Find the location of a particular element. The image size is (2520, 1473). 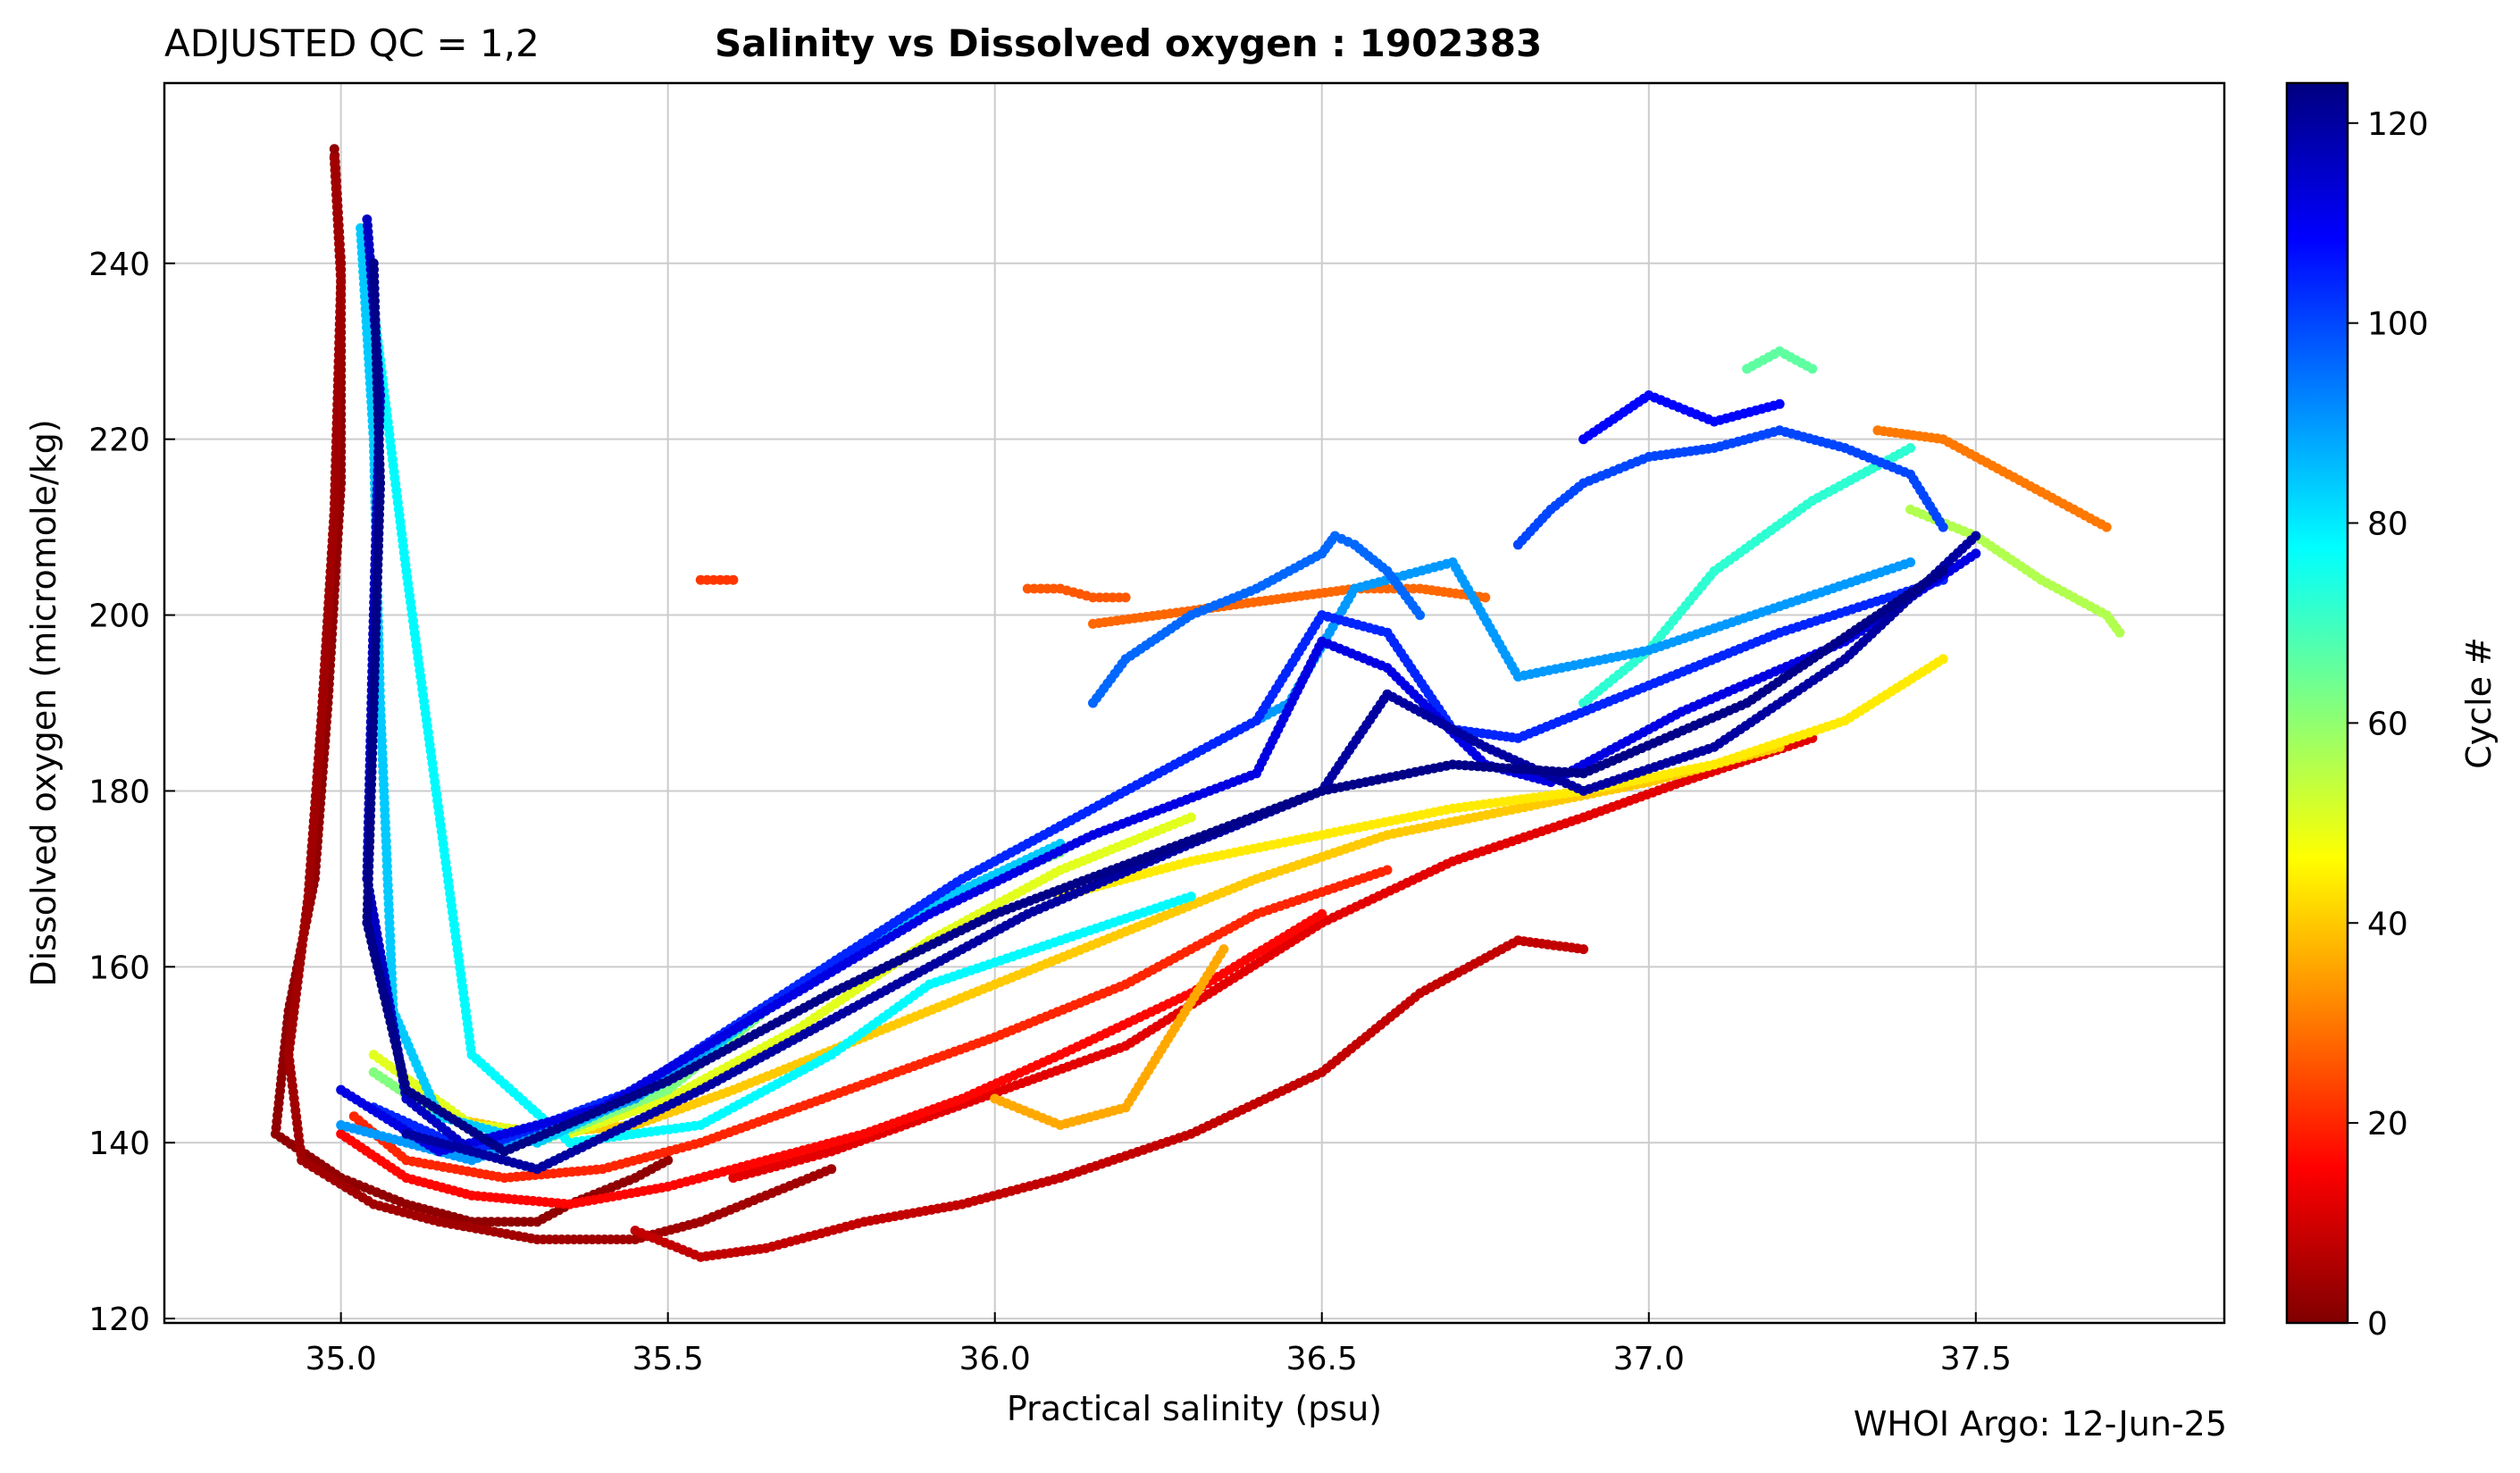

colorbar-tick-label-4: 80 is located at coordinates (2387, 524).